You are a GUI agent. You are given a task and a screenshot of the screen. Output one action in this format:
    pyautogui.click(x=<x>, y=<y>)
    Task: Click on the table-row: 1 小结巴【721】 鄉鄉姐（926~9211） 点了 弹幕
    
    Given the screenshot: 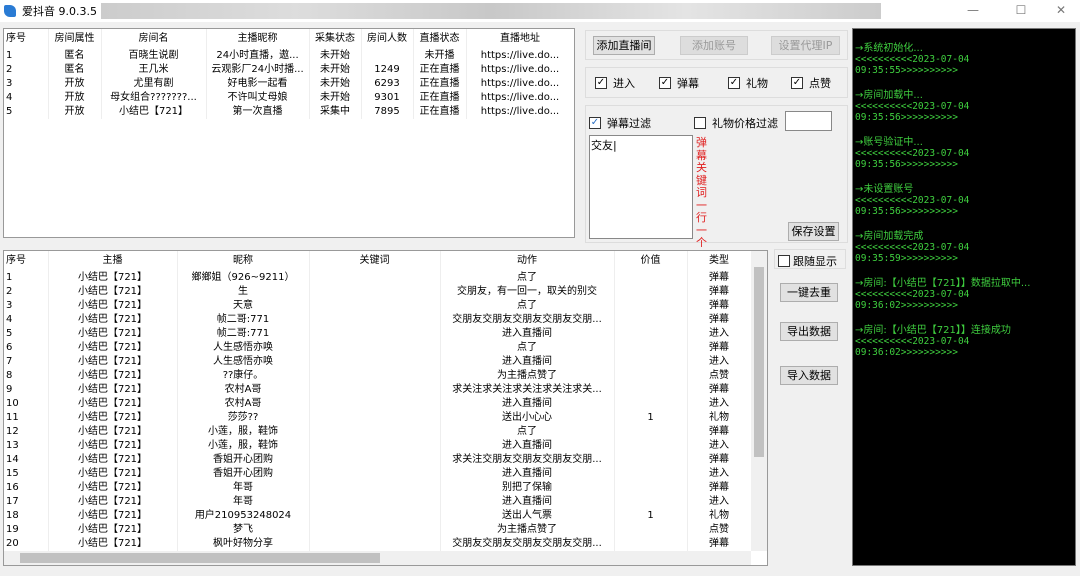 What is the action you would take?
    pyautogui.click(x=378, y=278)
    